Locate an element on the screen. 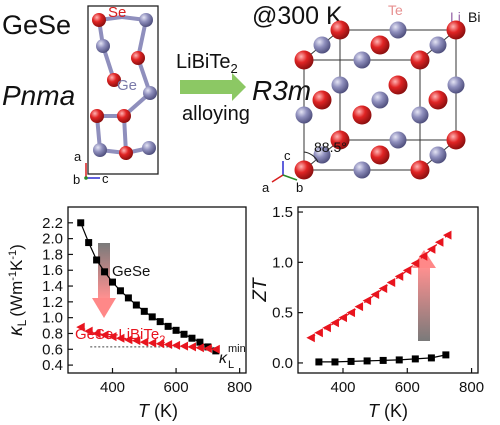  r3m-atoms is located at coordinates (380, 100).